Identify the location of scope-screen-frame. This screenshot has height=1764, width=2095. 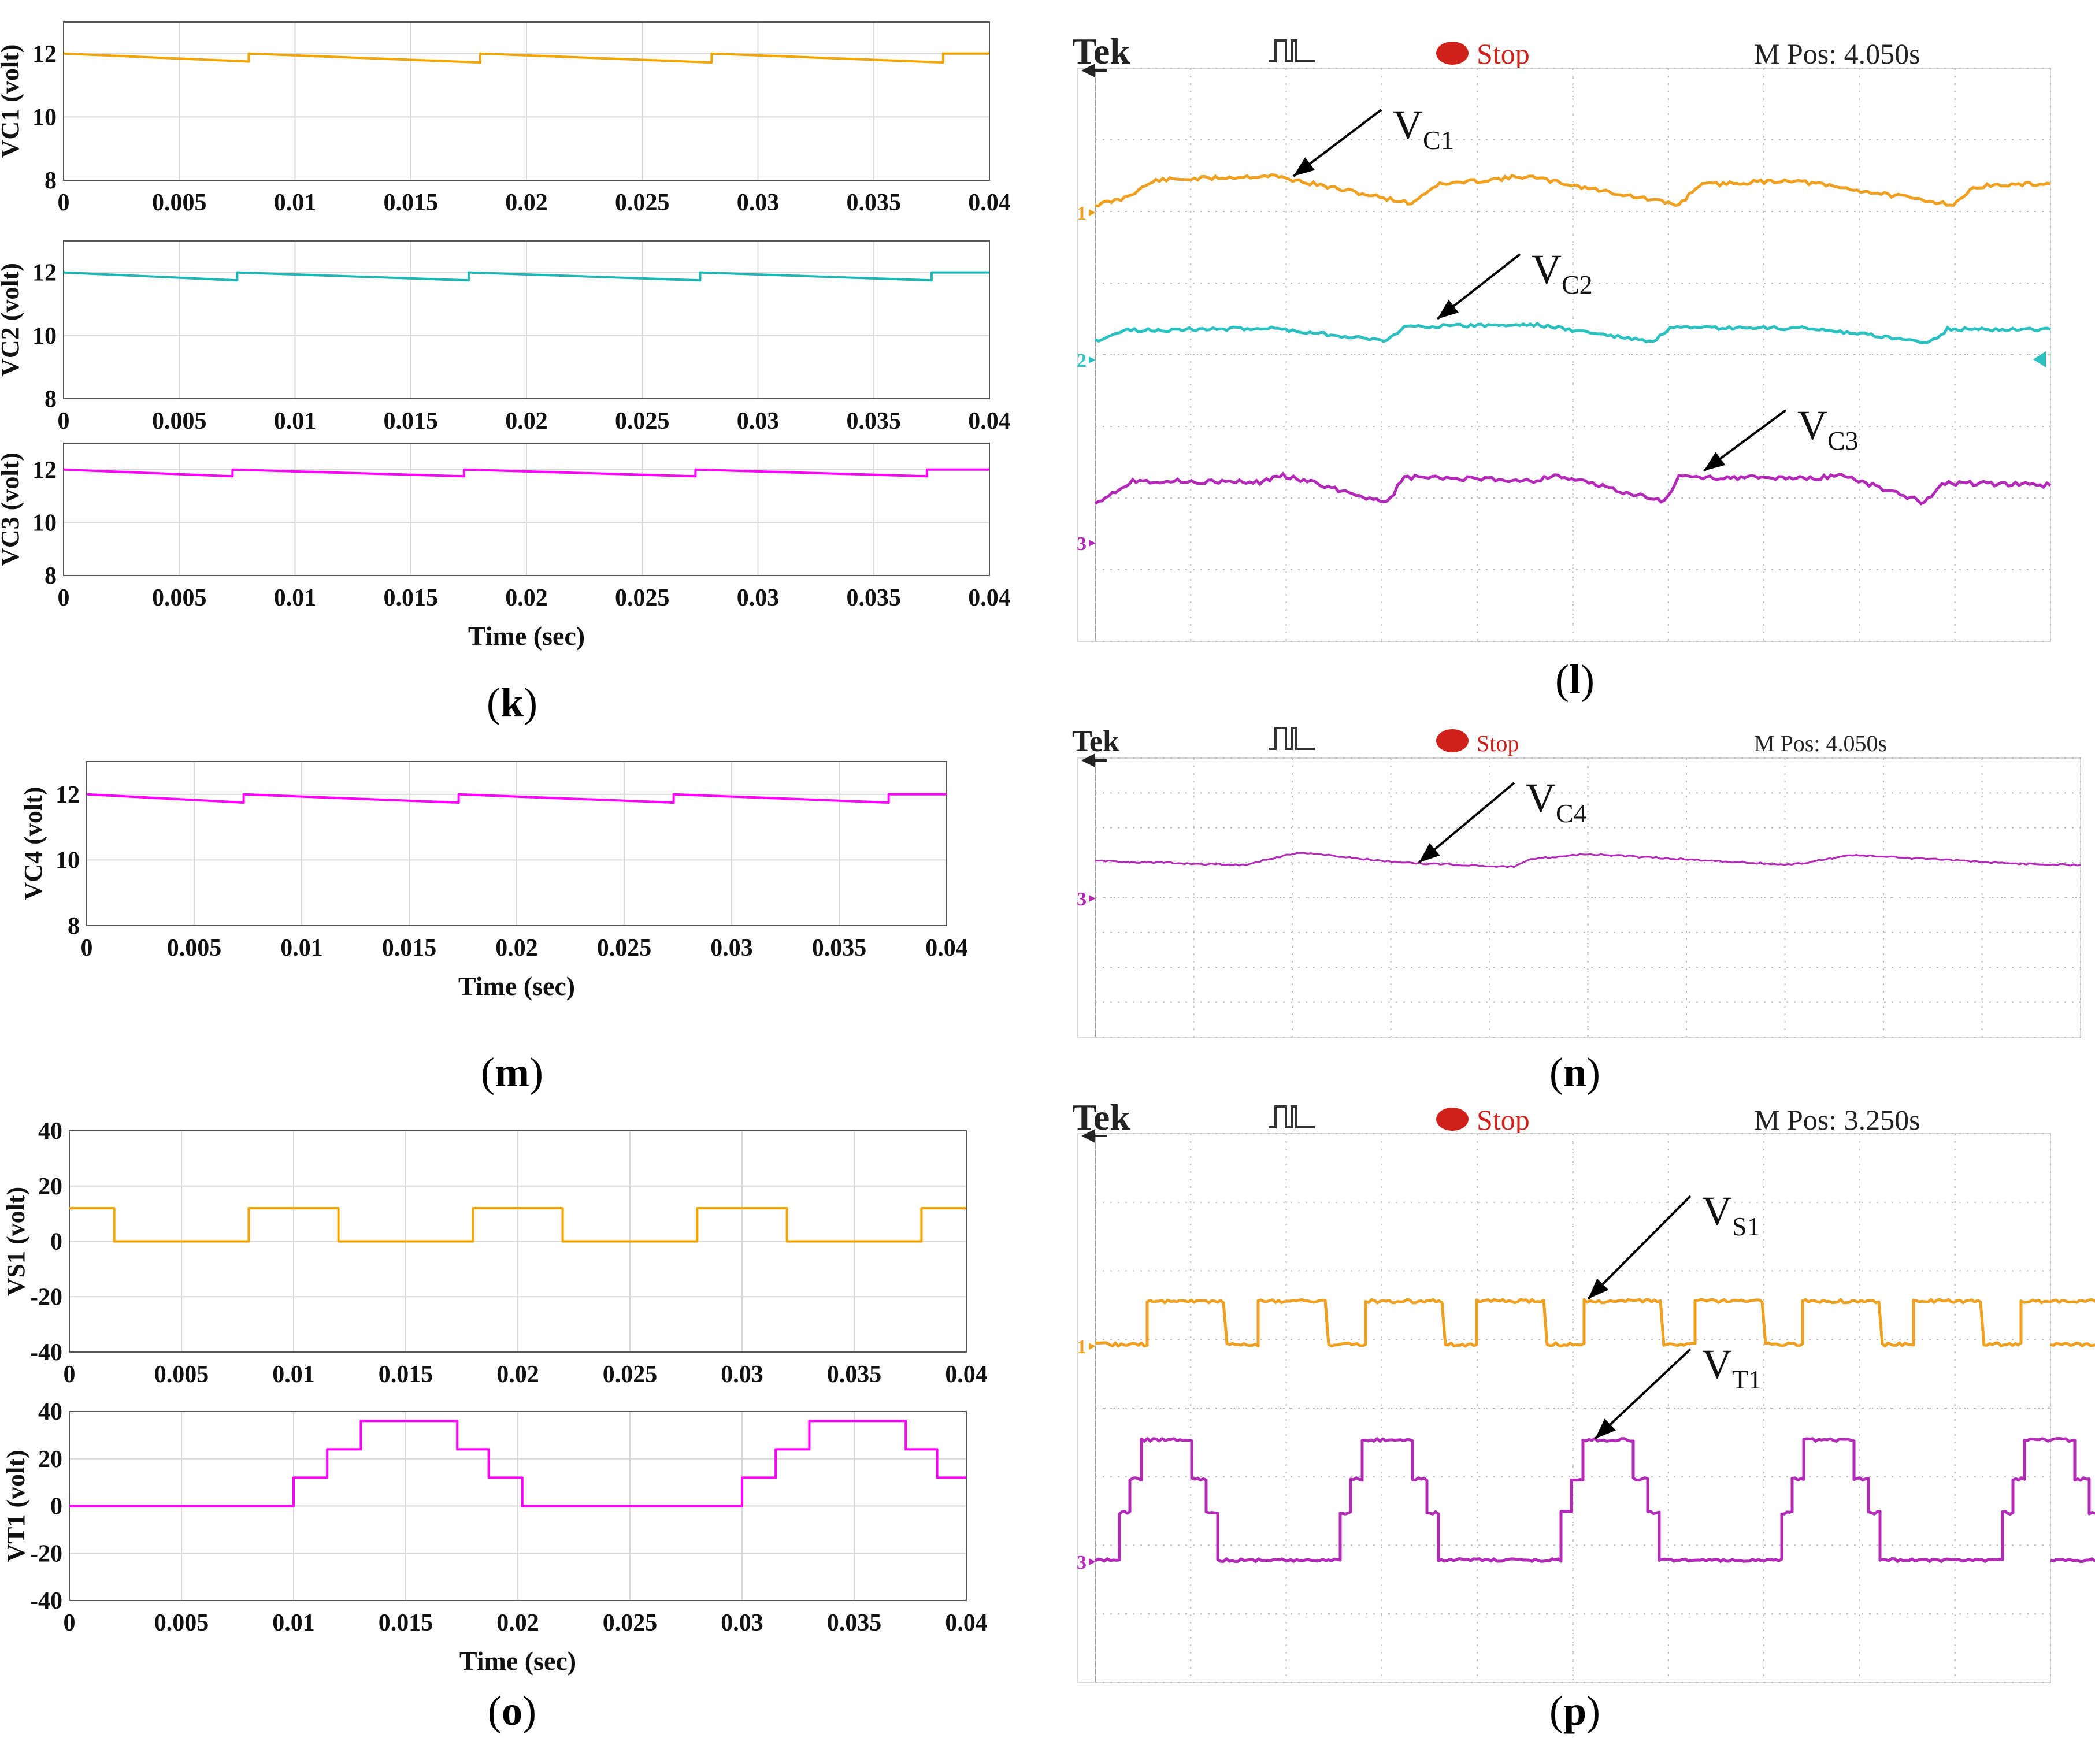
(1579, 897).